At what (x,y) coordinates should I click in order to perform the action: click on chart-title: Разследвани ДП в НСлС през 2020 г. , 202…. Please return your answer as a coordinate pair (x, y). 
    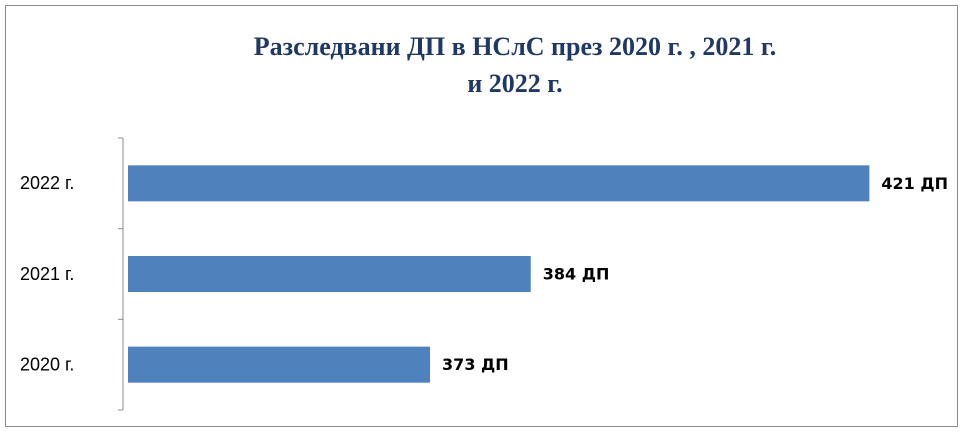
    Looking at the image, I should click on (515, 46).